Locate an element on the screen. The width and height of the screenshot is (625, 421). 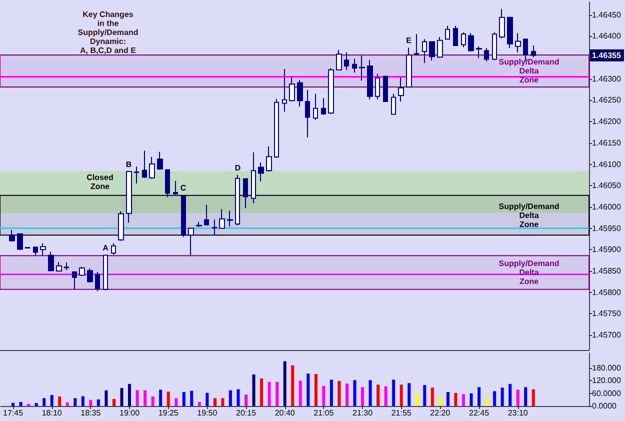
x-tick-label: 19:00 is located at coordinates (129, 413).